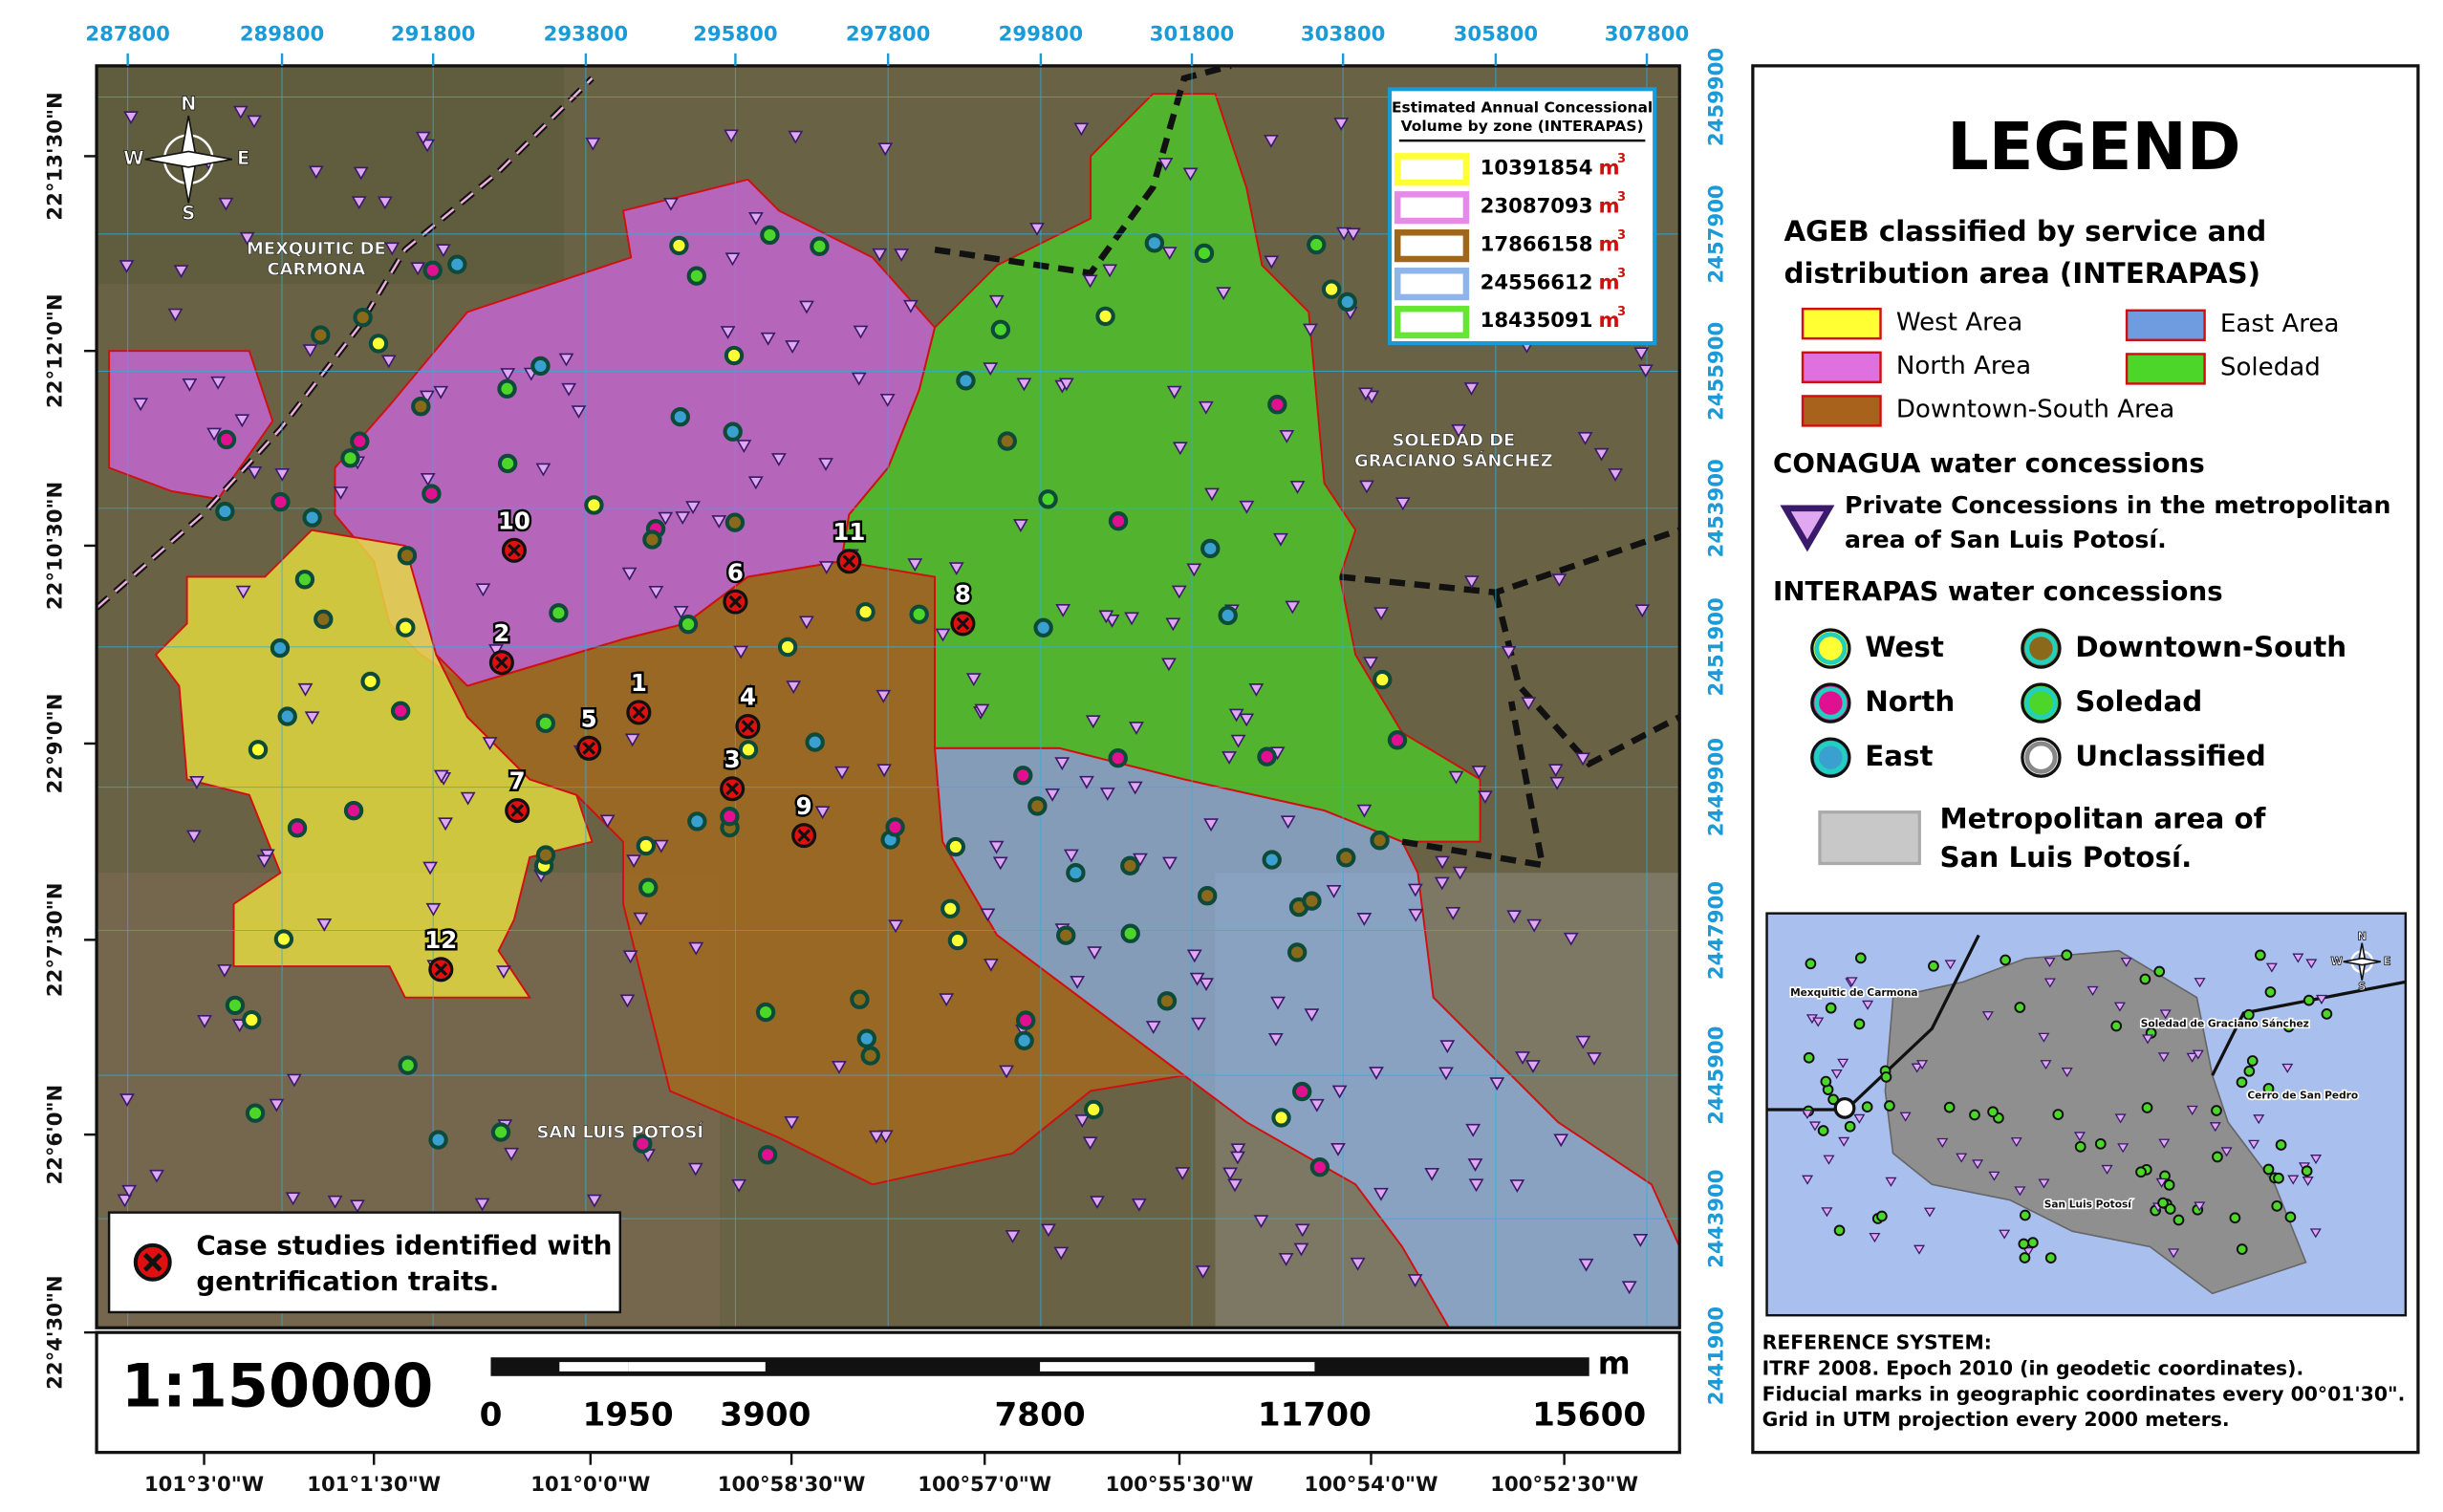 The width and height of the screenshot is (2443, 1512). Describe the element at coordinates (1853, 993) in the screenshot. I see `inset-label: Mexquitic de Carmona` at that location.